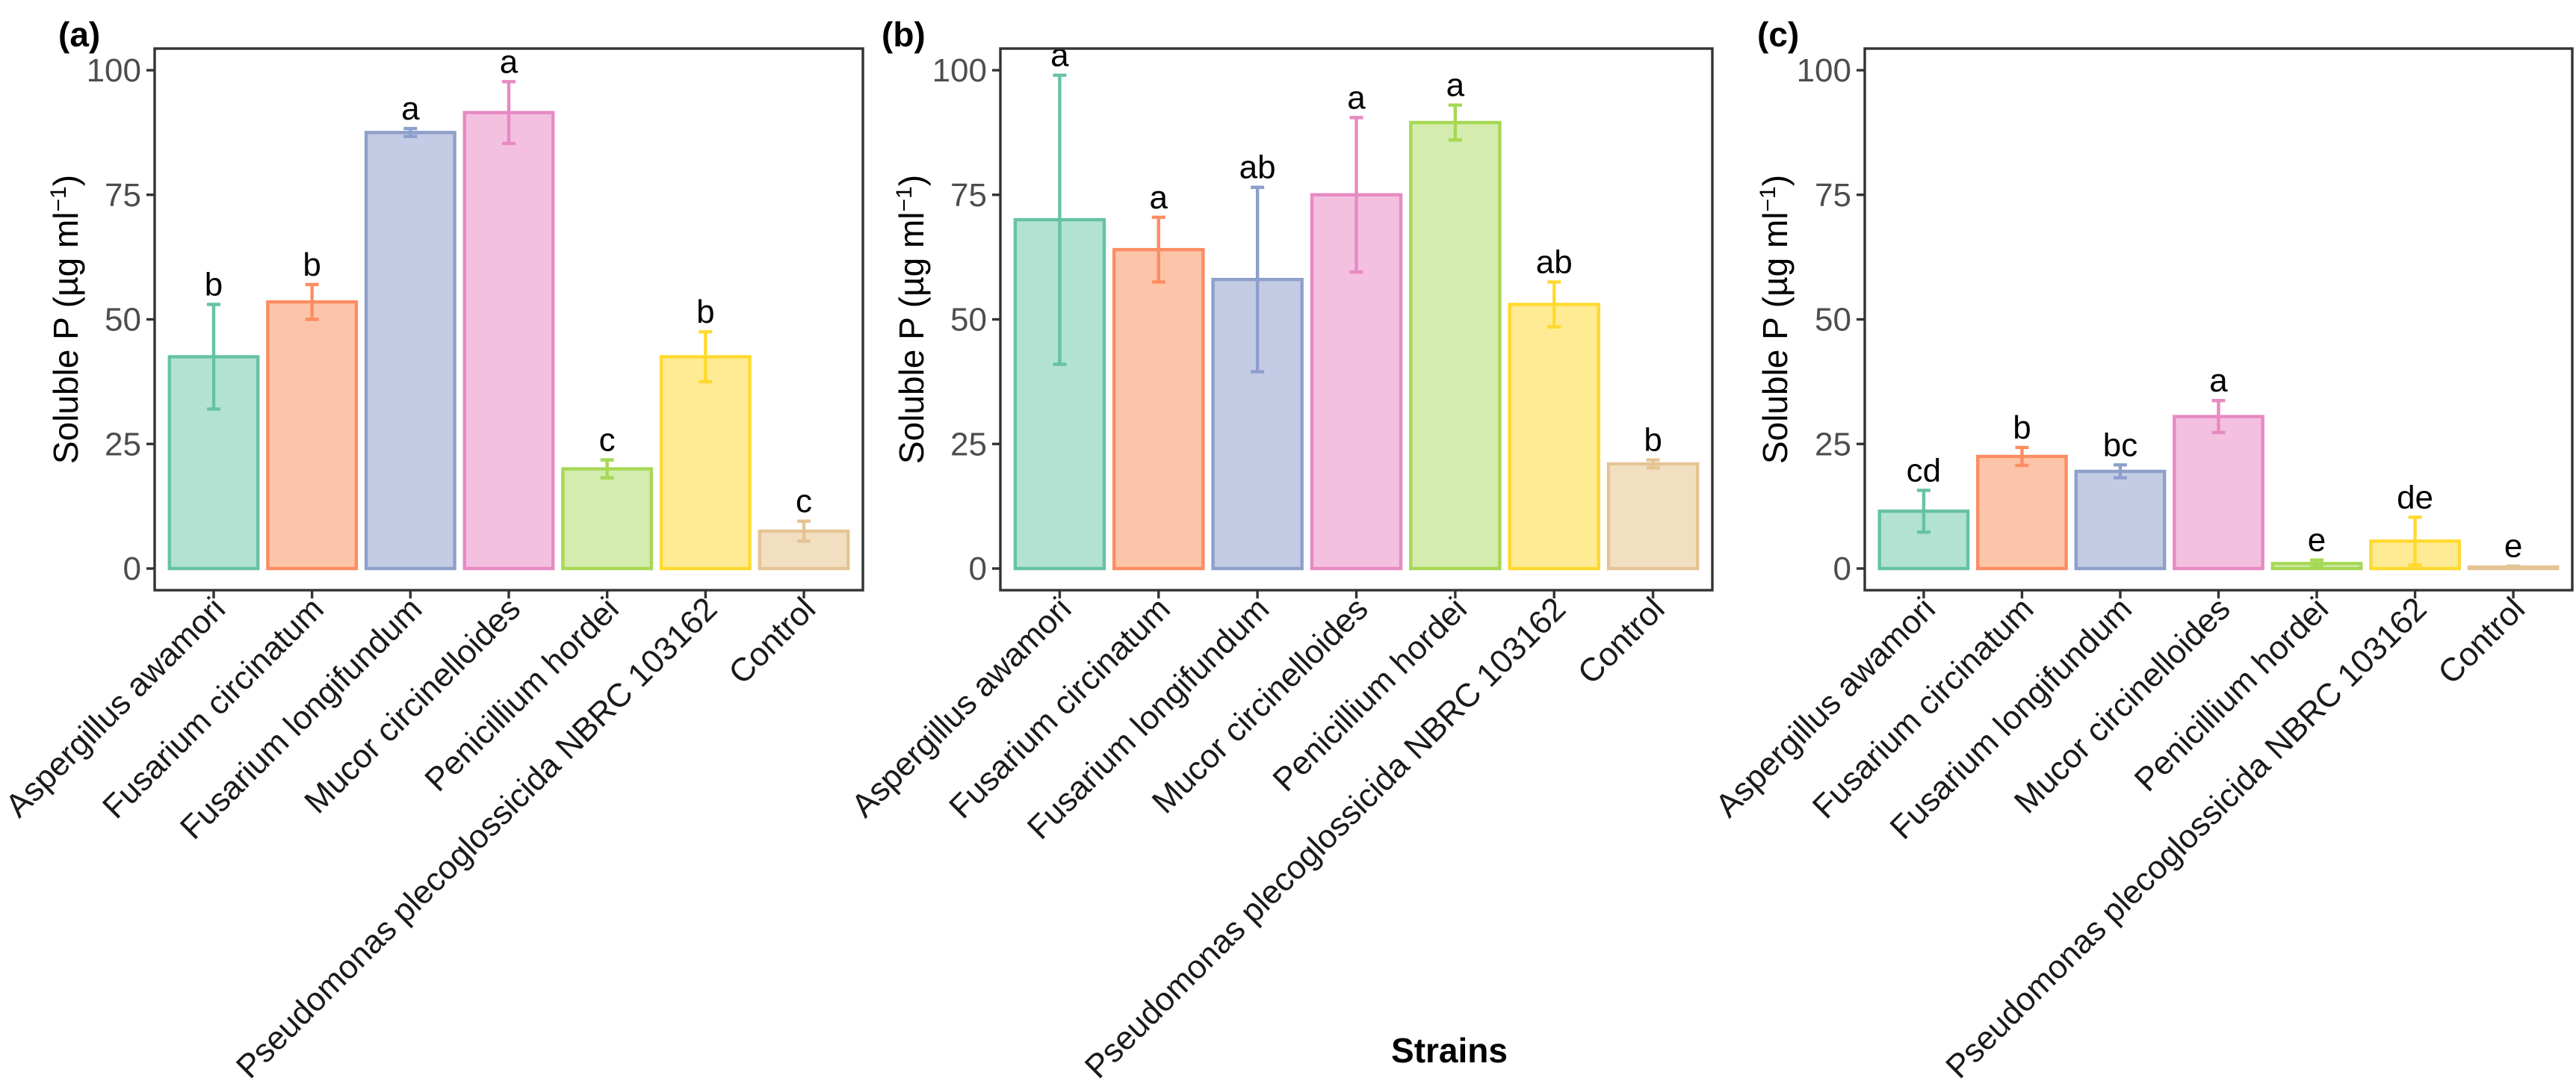 The height and width of the screenshot is (1090, 2576). What do you see at coordinates (904, 34) in the screenshot?
I see `panel-label: (b)` at bounding box center [904, 34].